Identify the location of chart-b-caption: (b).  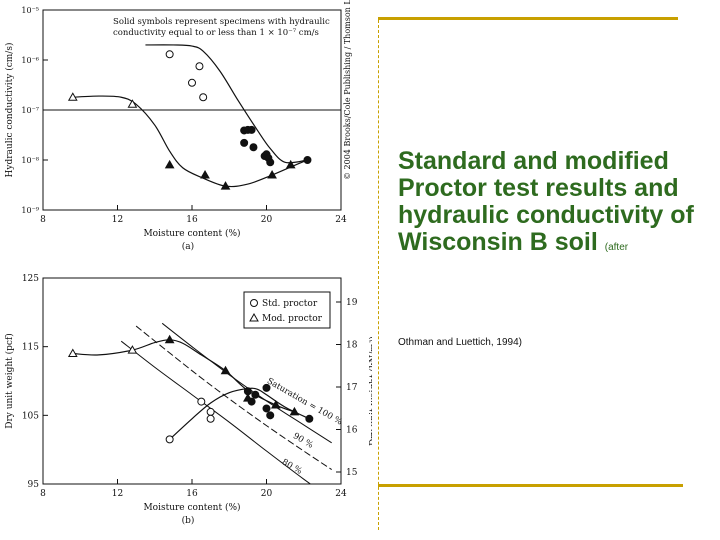
(188, 520).